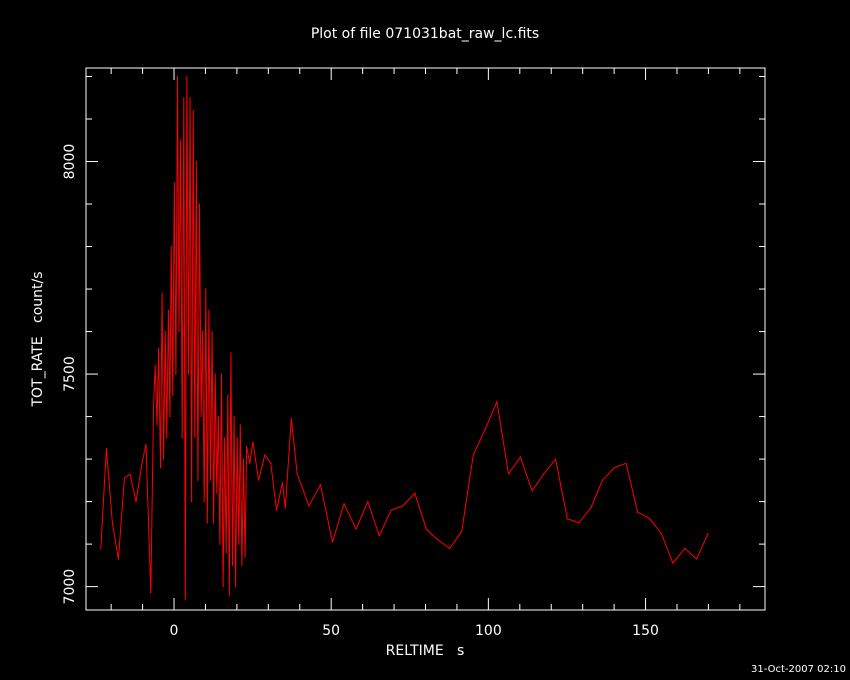 The width and height of the screenshot is (850, 680). Describe the element at coordinates (425, 34) in the screenshot. I see `chart-title: Plot of file 071031bat_raw_lc.fits` at that location.